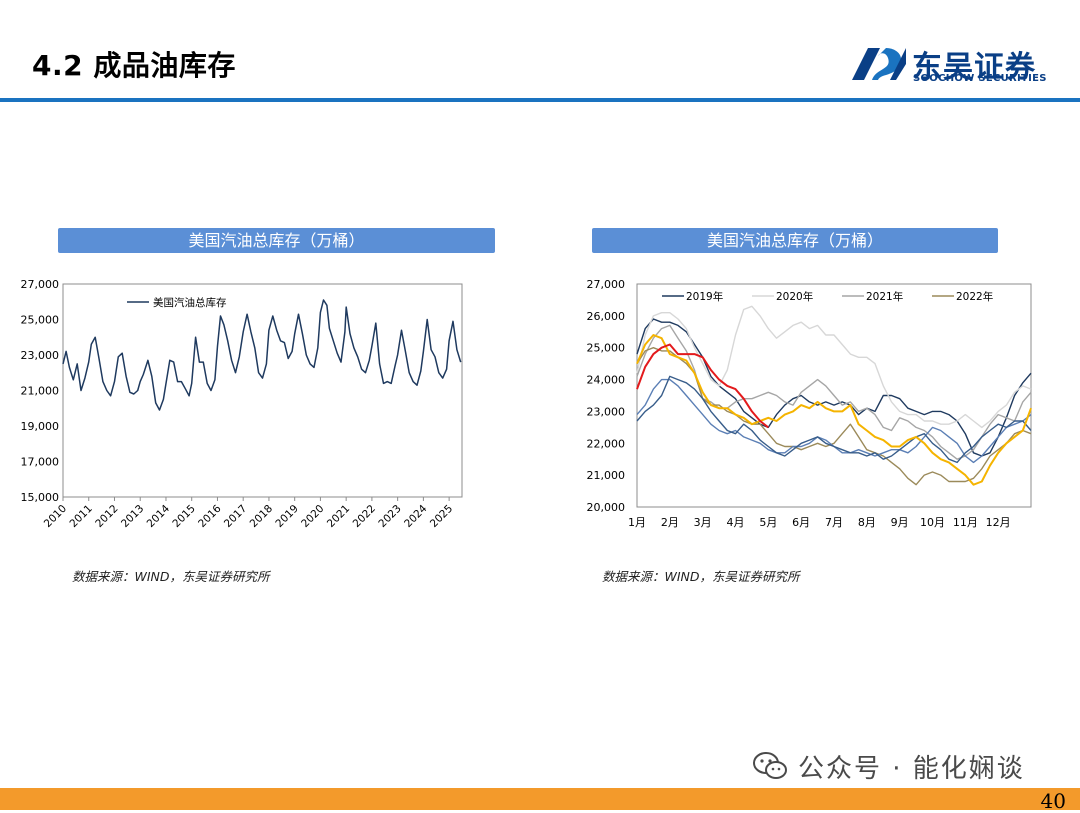 This screenshot has height=813, width=1080. I want to click on right-legend-label: 2021年, so click(884, 296).